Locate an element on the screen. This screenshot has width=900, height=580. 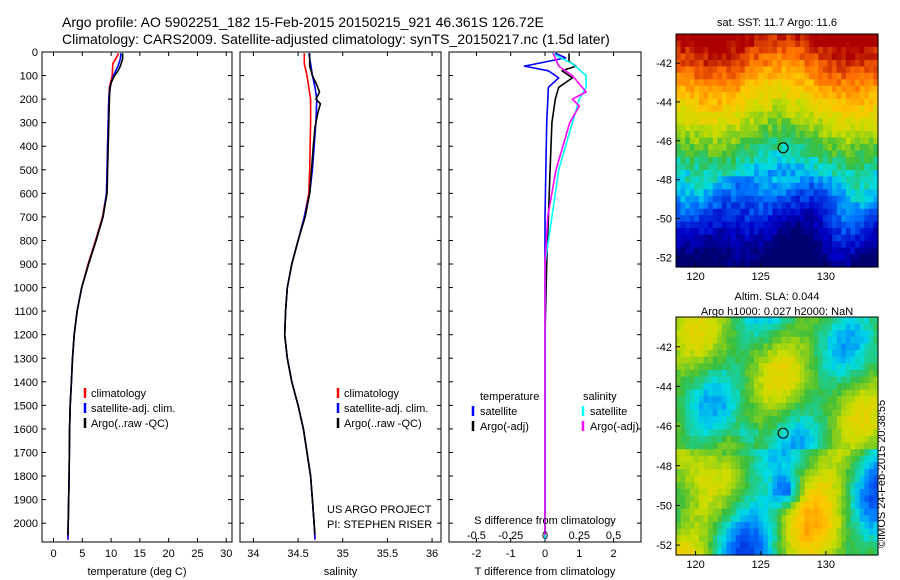
sla-map-xtick-label: 125 is located at coordinates (761, 565).